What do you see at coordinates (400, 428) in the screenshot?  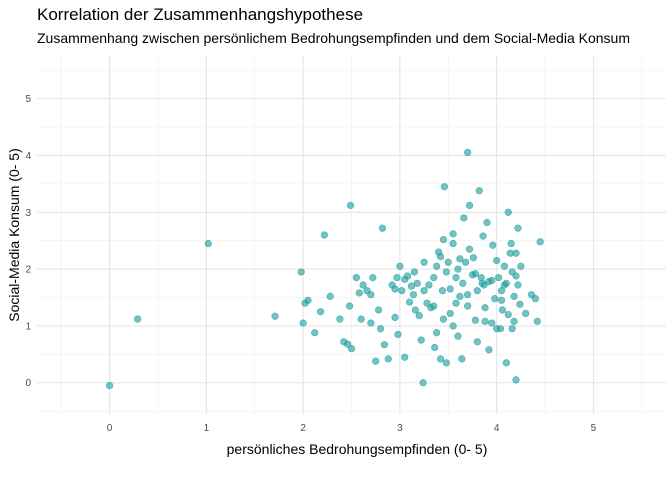 I see `x-tick-label: 3` at bounding box center [400, 428].